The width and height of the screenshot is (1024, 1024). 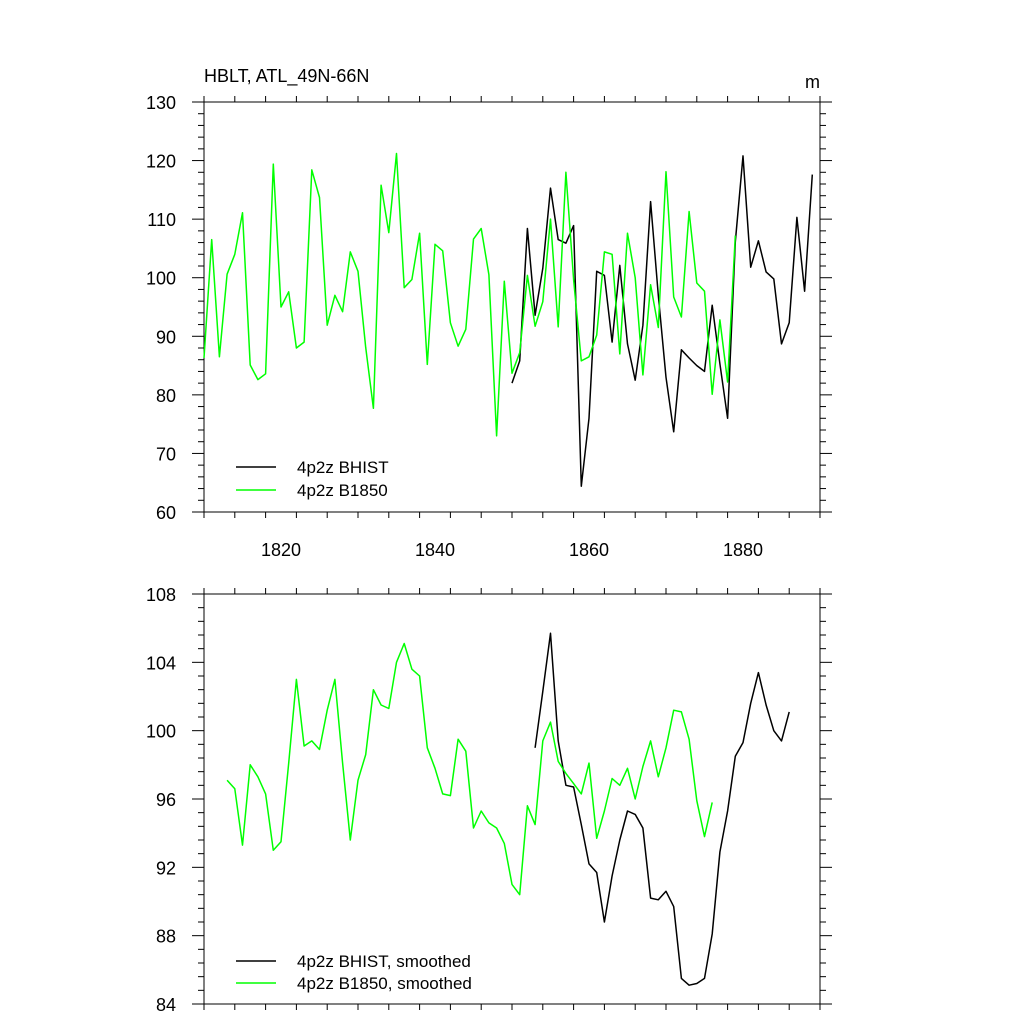 What do you see at coordinates (161, 220) in the screenshot?
I see `y-tick-label: 110` at bounding box center [161, 220].